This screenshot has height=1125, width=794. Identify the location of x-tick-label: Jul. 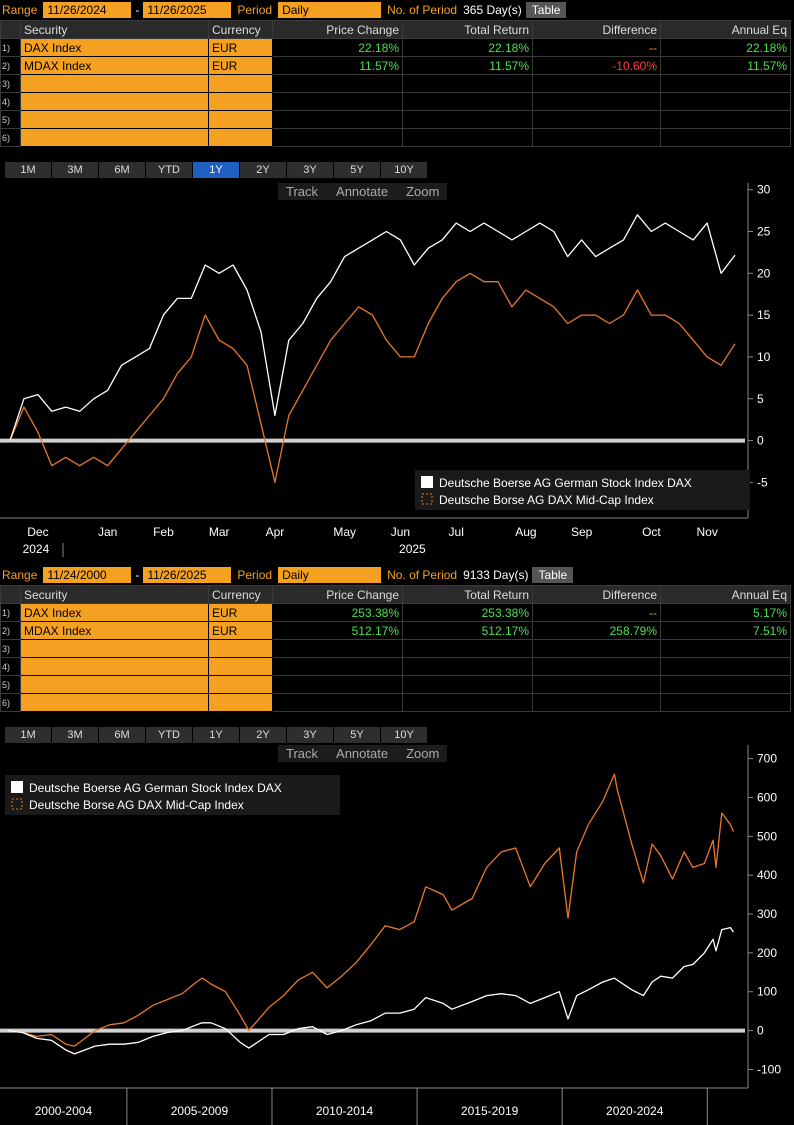
(456, 532).